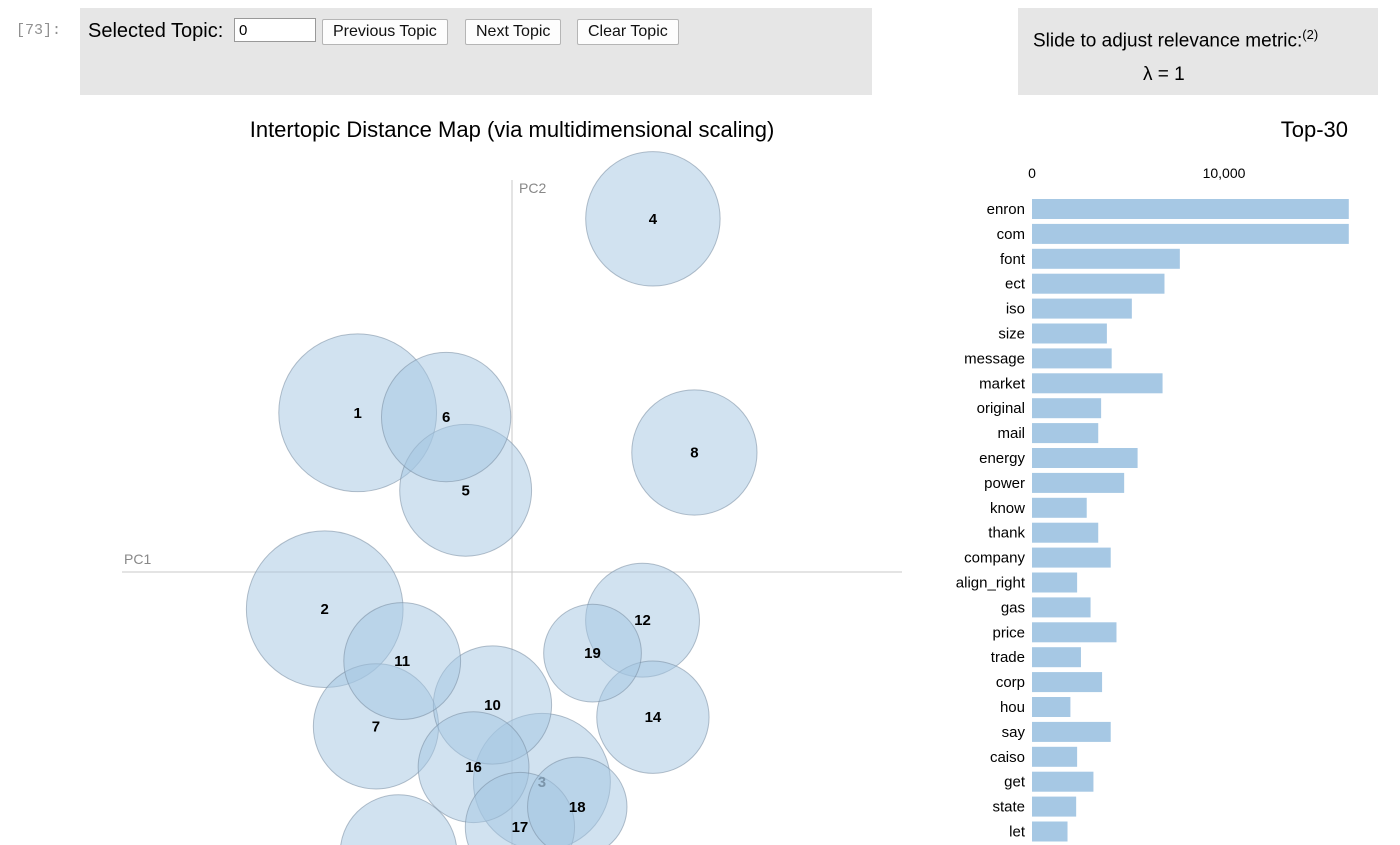 The width and height of the screenshot is (1400, 845). Describe the element at coordinates (1007, 508) in the screenshot. I see `term-label-know: know` at that location.